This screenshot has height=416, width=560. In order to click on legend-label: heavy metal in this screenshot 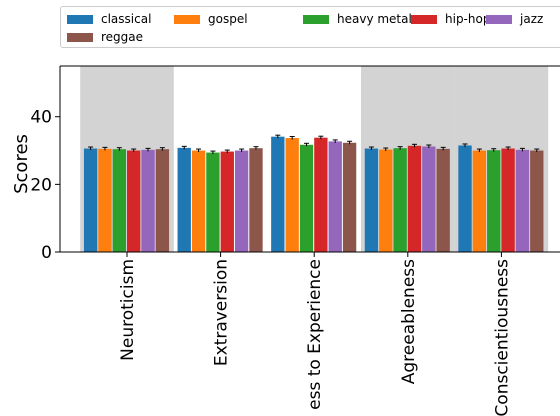, I will do `click(374, 19)`.